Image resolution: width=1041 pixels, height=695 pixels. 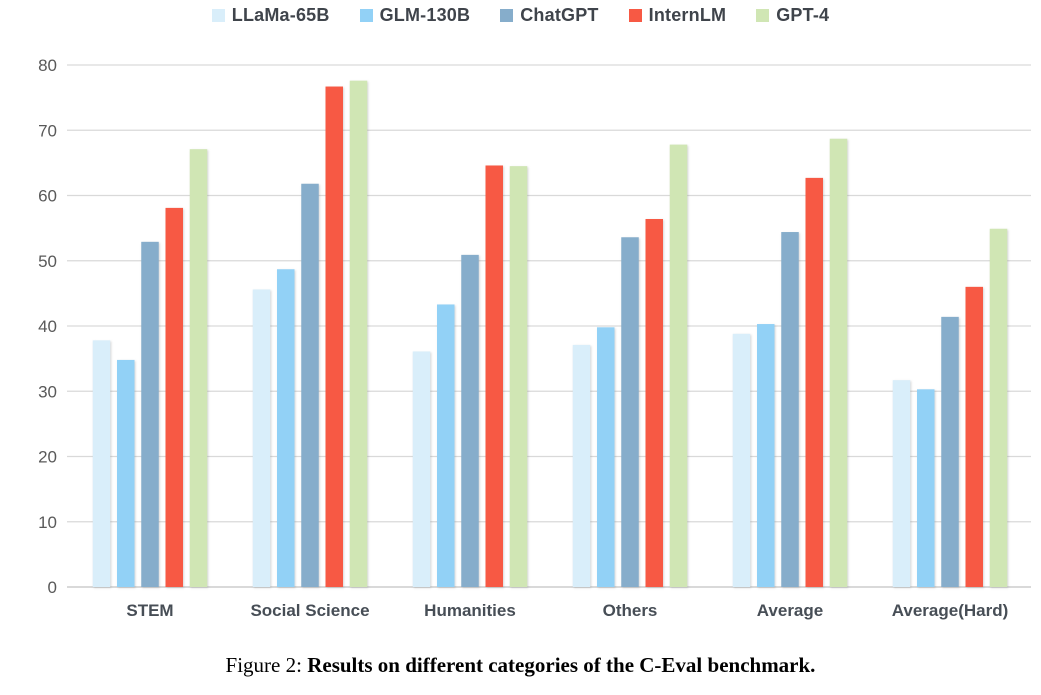 What do you see at coordinates (974, 436) in the screenshot?
I see `bar-InternLM-Average(Hard)` at bounding box center [974, 436].